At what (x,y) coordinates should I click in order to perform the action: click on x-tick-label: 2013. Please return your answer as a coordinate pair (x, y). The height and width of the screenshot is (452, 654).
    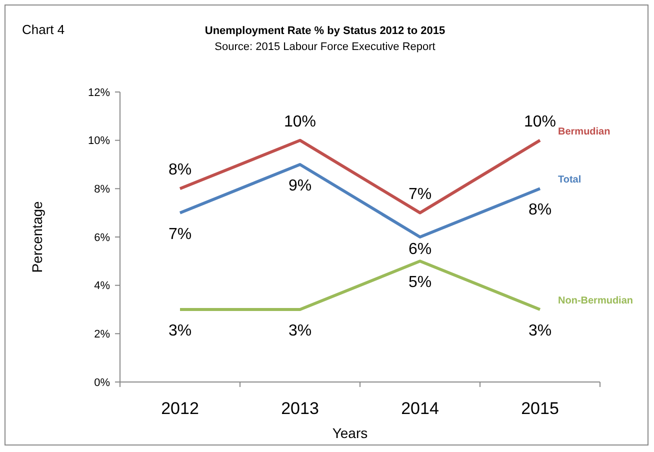
    Looking at the image, I should click on (300, 408).